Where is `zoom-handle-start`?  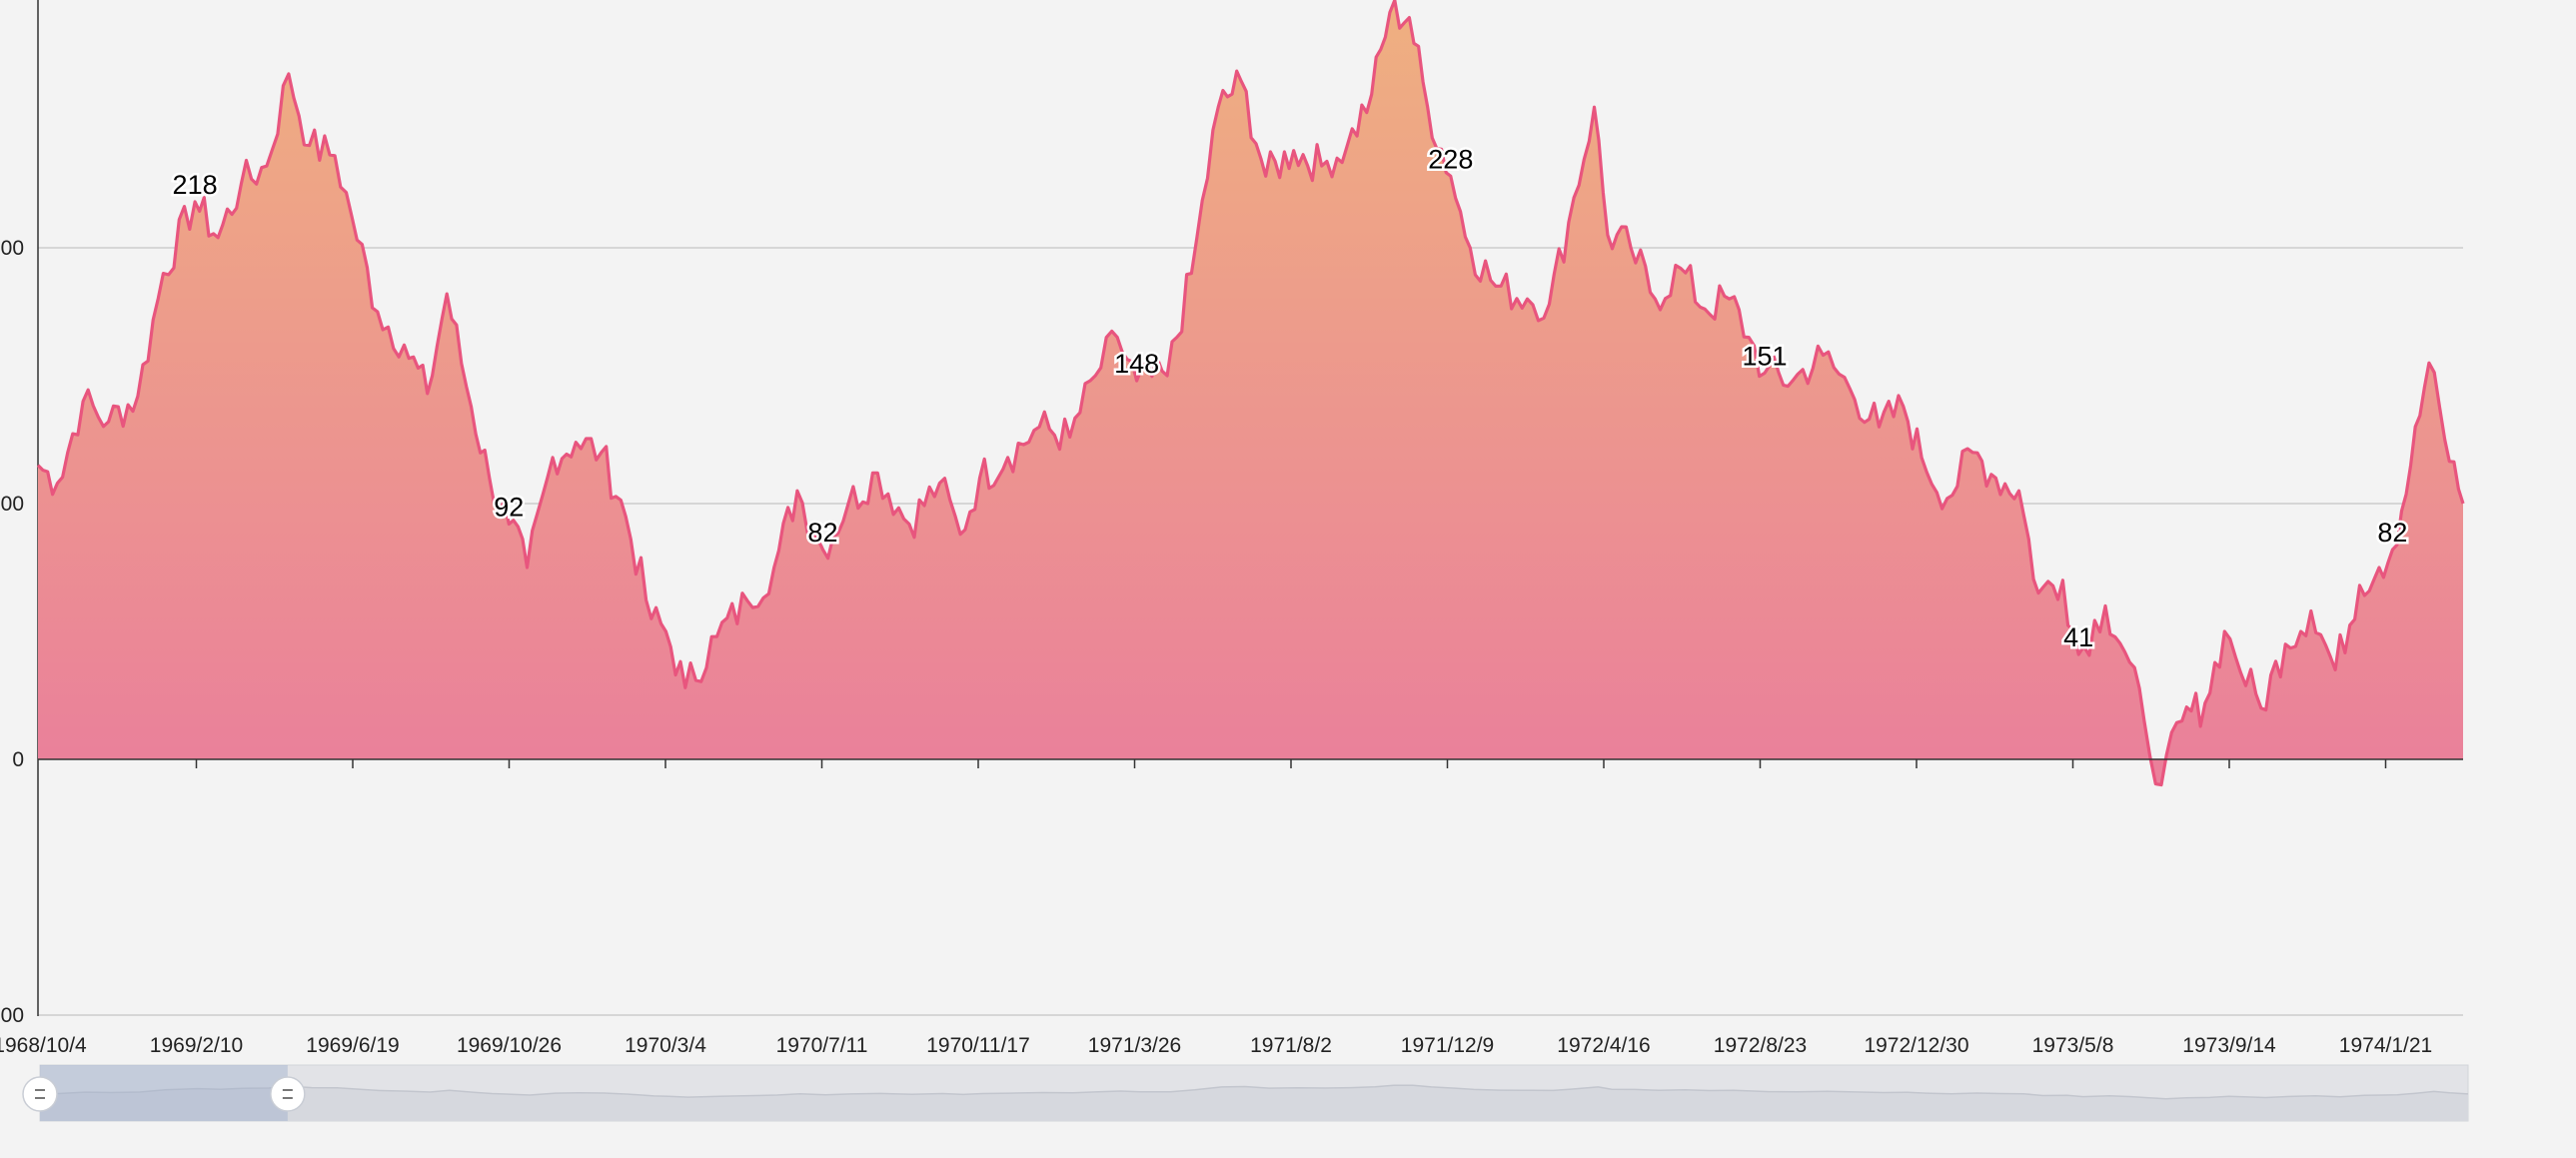
zoom-handle-start is located at coordinates (40, 1094).